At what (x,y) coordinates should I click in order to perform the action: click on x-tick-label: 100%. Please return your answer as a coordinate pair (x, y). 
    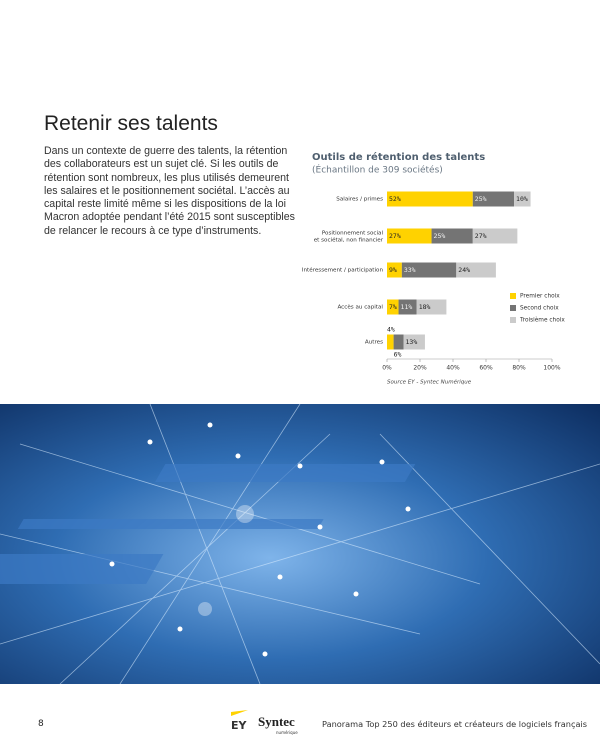
    Looking at the image, I should click on (551, 368).